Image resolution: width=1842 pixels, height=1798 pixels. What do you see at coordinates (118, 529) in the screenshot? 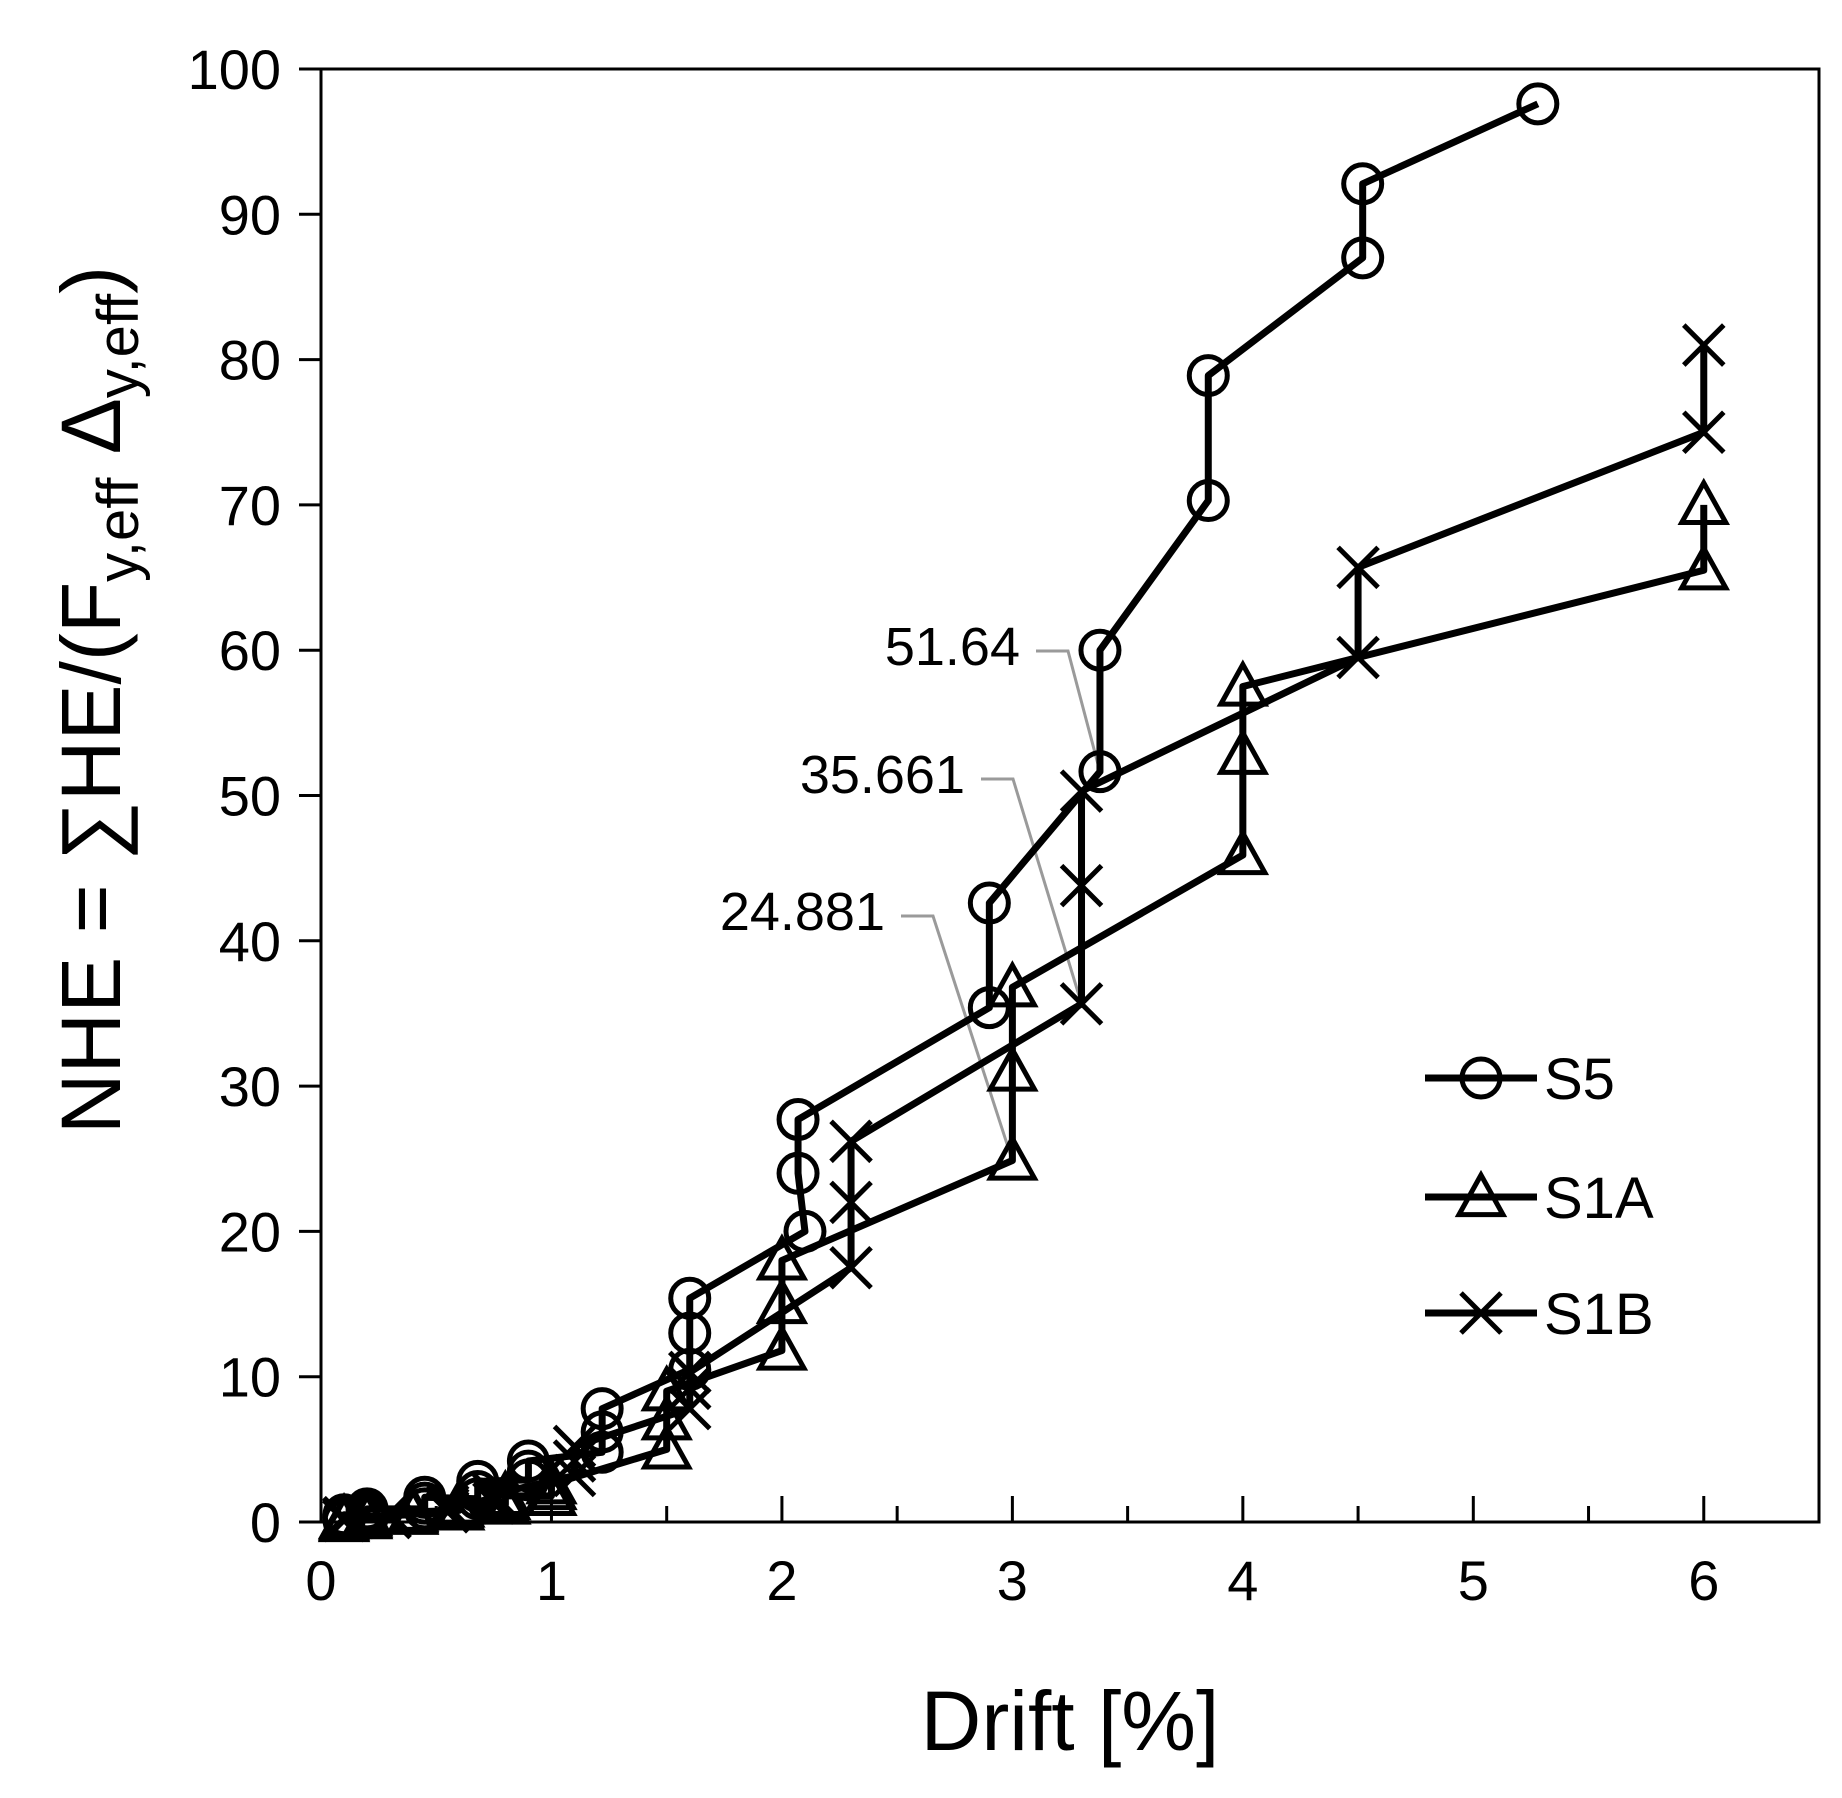
I see `y-axis-title-sub1: y,eff` at bounding box center [118, 529].